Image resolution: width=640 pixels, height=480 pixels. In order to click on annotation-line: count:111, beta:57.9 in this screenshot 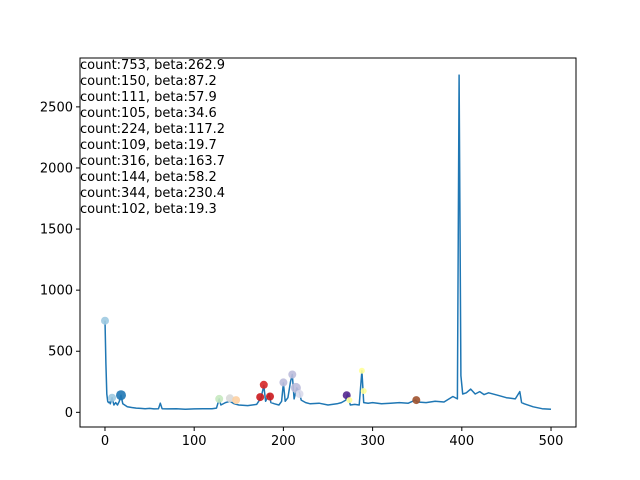, I will do `click(148, 97)`.